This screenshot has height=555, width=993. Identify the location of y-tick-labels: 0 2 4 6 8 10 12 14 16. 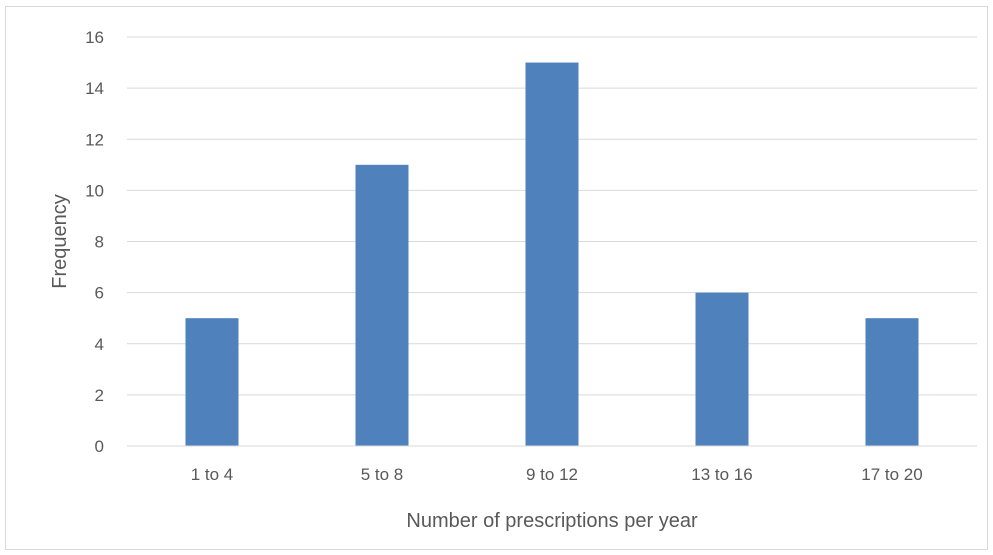
(94, 242).